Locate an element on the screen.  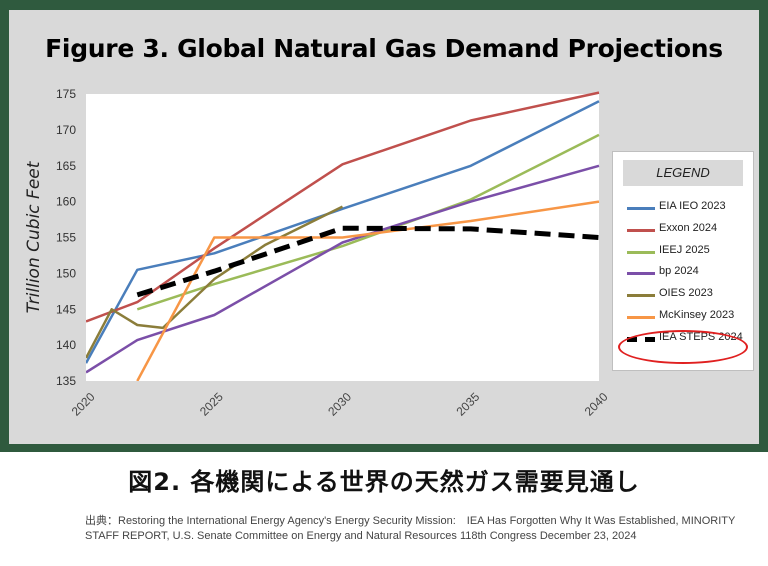
y-tick-label: 170 is located at coordinates (66, 130).